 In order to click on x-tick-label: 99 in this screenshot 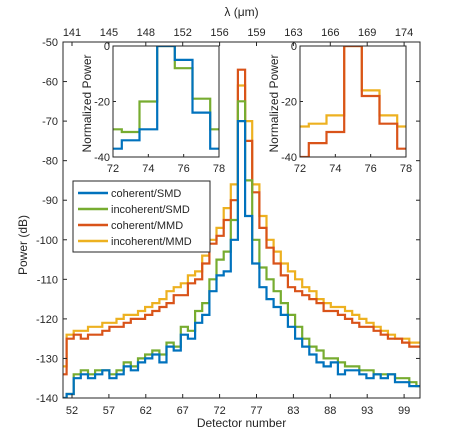, I will do `click(404, 411)`.